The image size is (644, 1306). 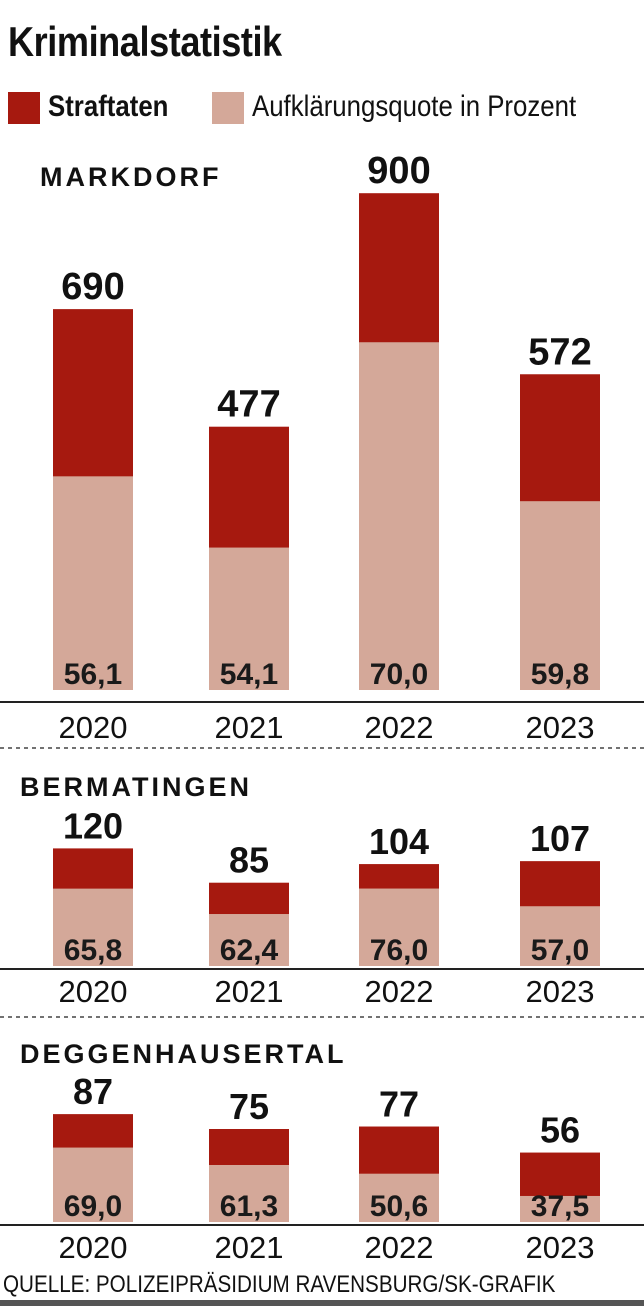 I want to click on year-label-bermatingen-2023: 2023, so click(x=560, y=991).